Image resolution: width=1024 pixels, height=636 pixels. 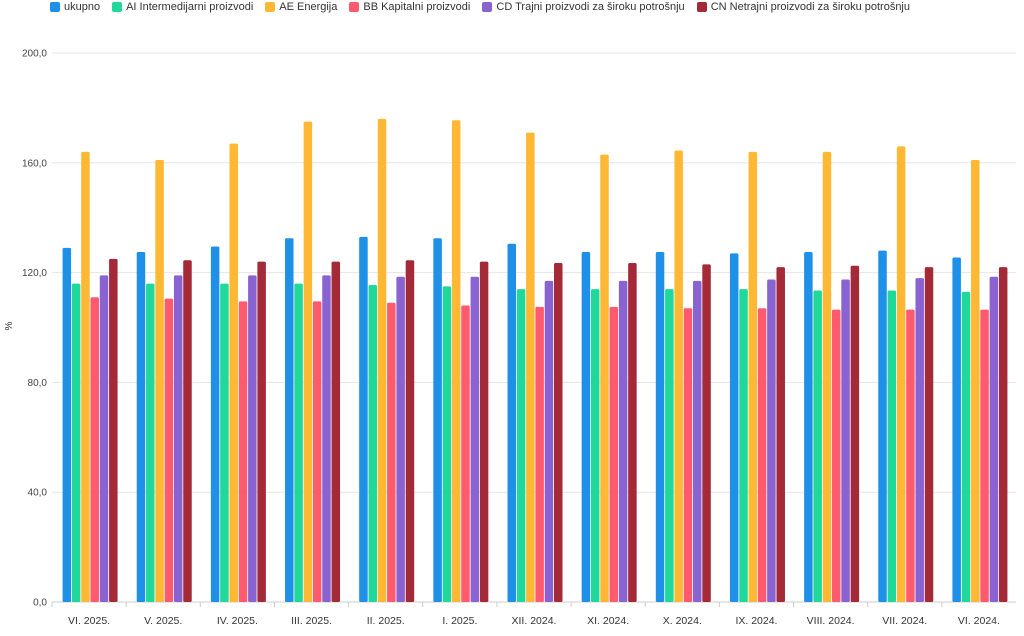 What do you see at coordinates (756, 621) in the screenshot?
I see `x-tick-label: IX. 2024.` at bounding box center [756, 621].